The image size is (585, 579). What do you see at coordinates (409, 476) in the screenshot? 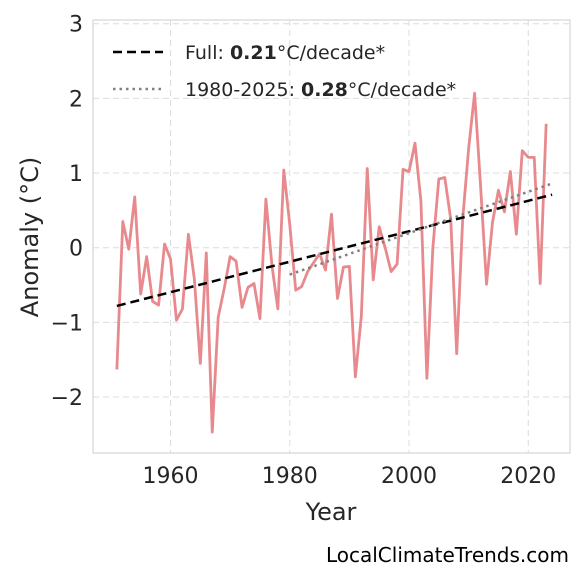
I see `x-tick-label: 2000` at bounding box center [409, 476].